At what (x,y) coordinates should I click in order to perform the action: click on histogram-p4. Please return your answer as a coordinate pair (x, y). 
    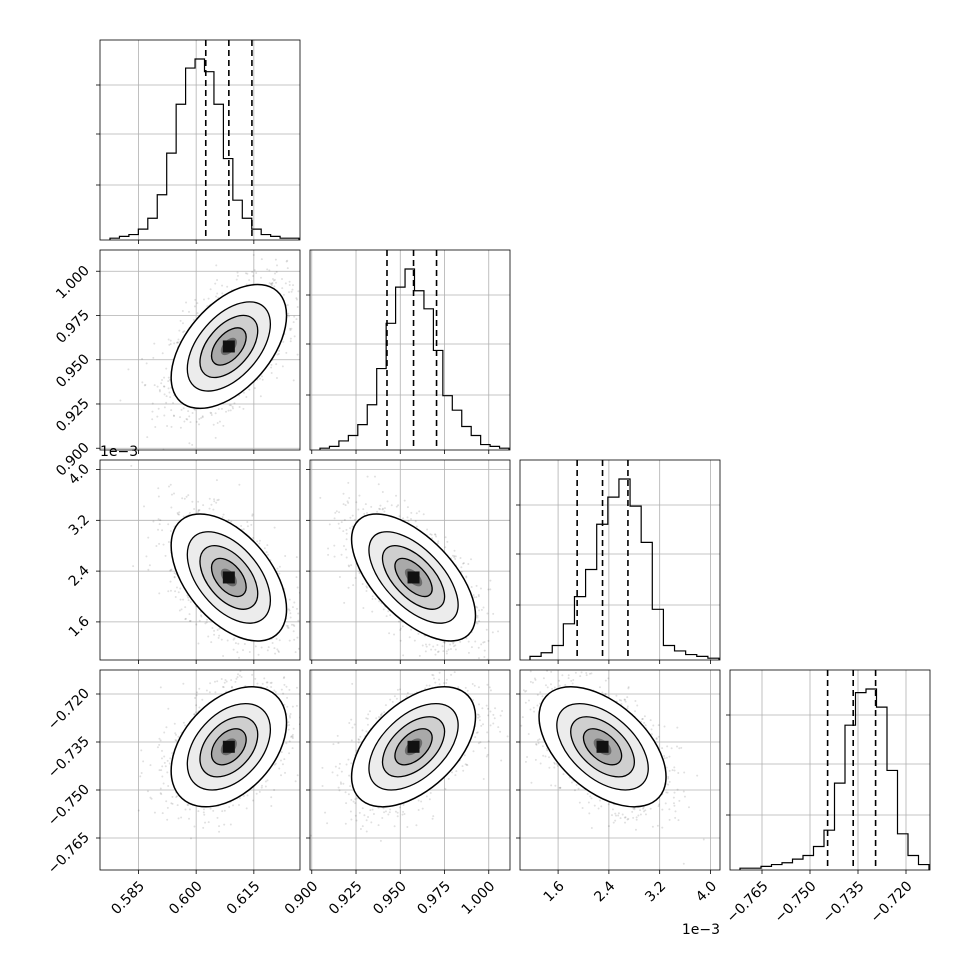
    Looking at the image, I should click on (834, 779).